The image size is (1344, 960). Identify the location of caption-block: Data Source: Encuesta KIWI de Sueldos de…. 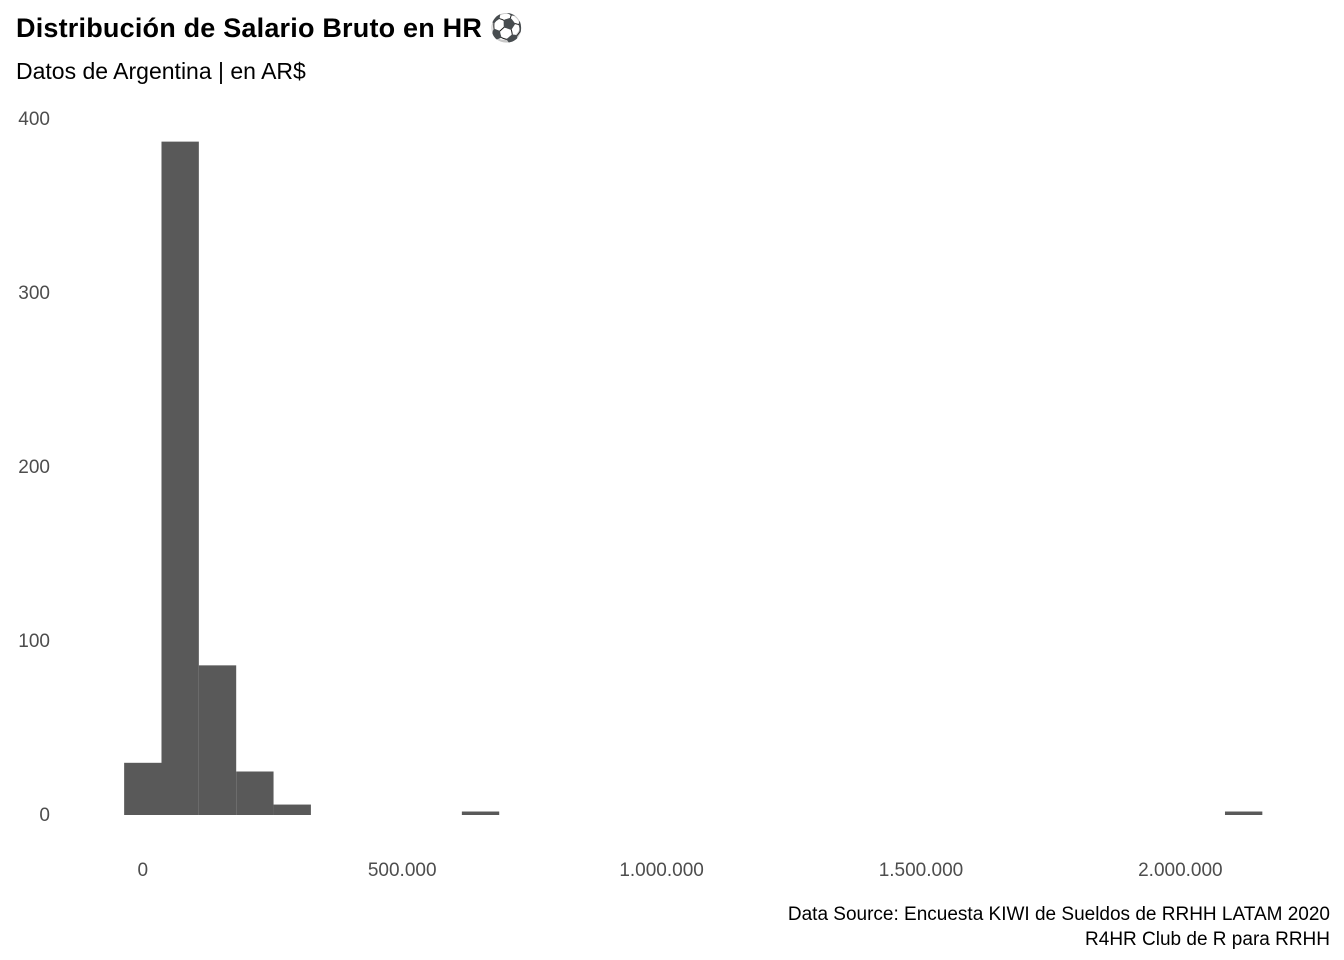
(1059, 927).